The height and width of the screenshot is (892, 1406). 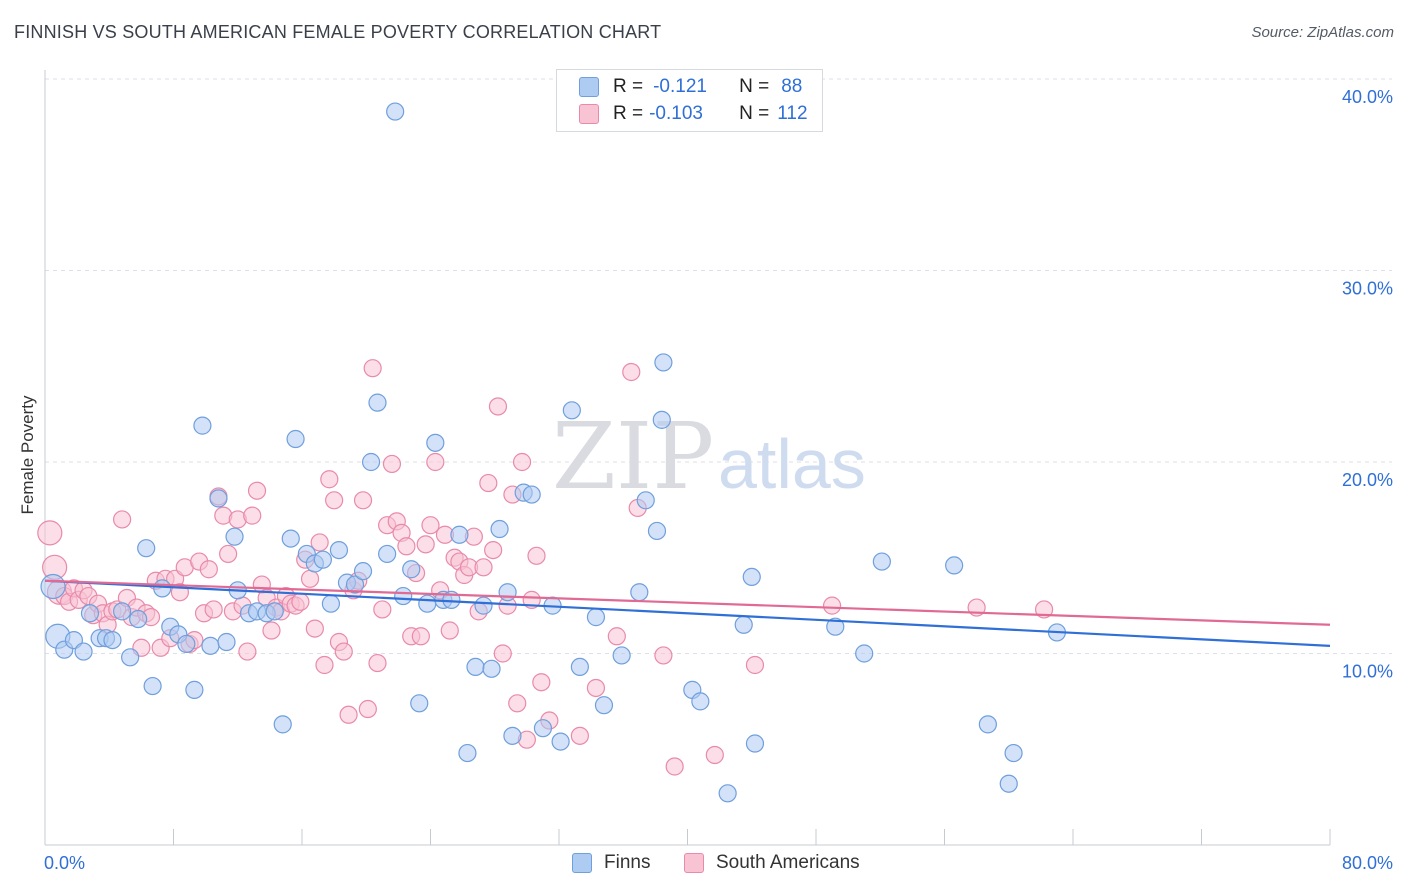 I want to click on y-tick-label: 20.0%, so click(x=1367, y=480).